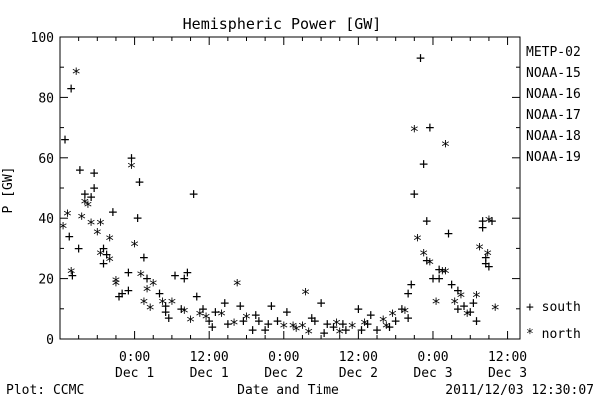  I want to click on x-tick-date-label: Dec 1, so click(134, 373).